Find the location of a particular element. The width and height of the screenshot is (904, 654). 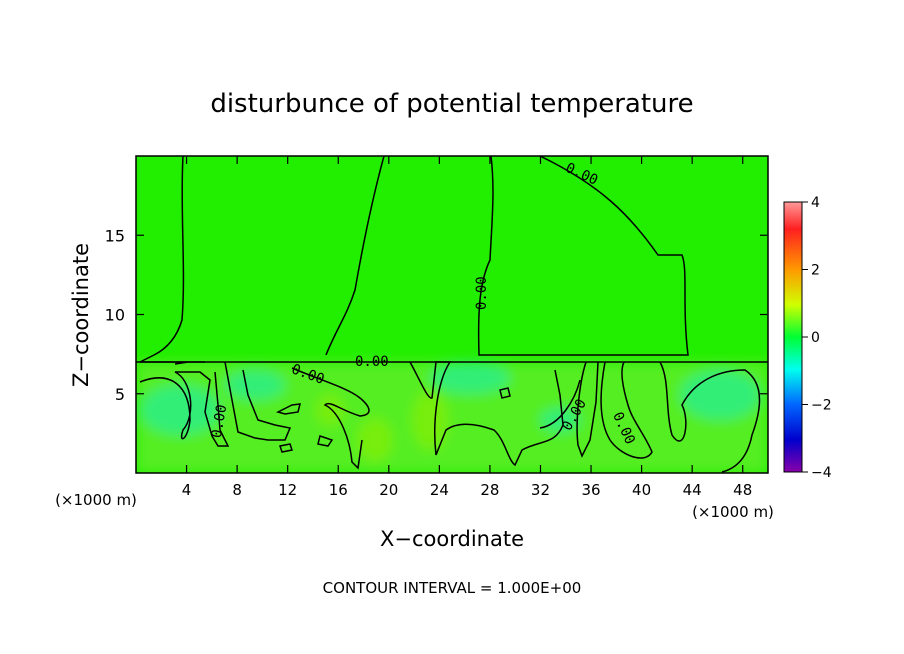

colorbar-tick-label: −2 is located at coordinates (821, 406).